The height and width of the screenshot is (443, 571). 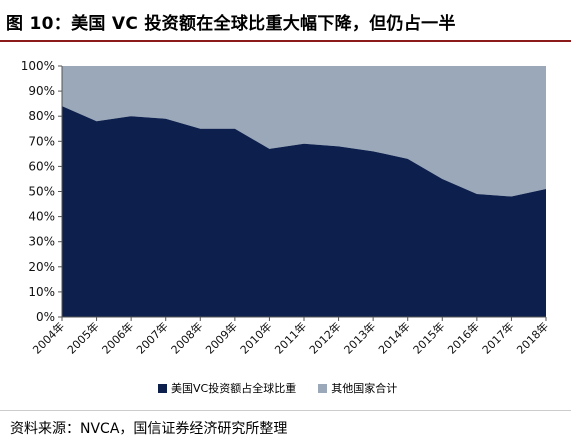 I want to click on x-tick-label: 2005年, so click(x=82, y=337).